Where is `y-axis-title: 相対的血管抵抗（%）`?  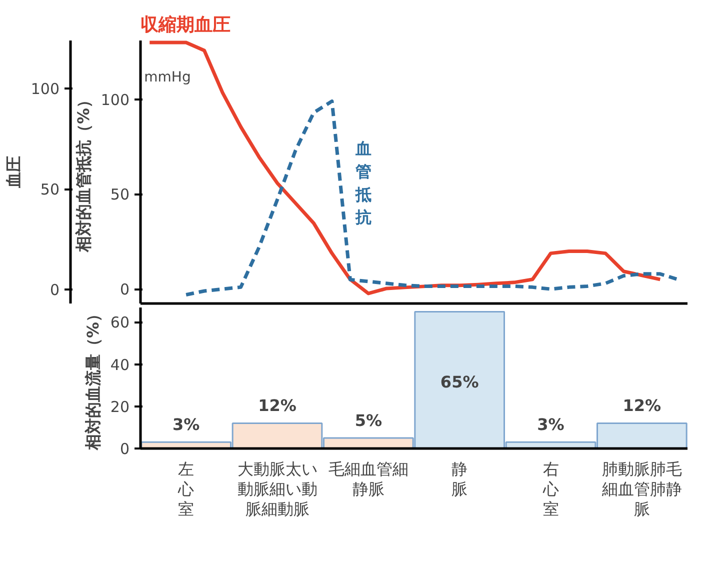
y-axis-title: 相対的血管抵抗（%） is located at coordinates (83, 173).